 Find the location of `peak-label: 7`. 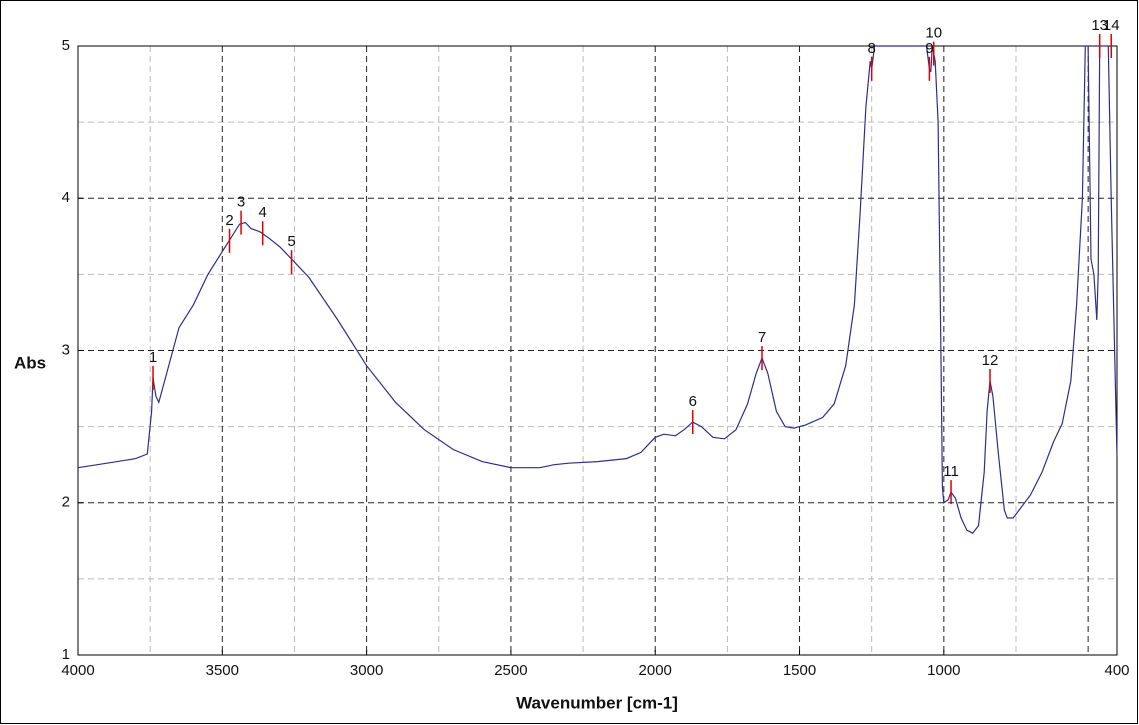

peak-label: 7 is located at coordinates (762, 337).